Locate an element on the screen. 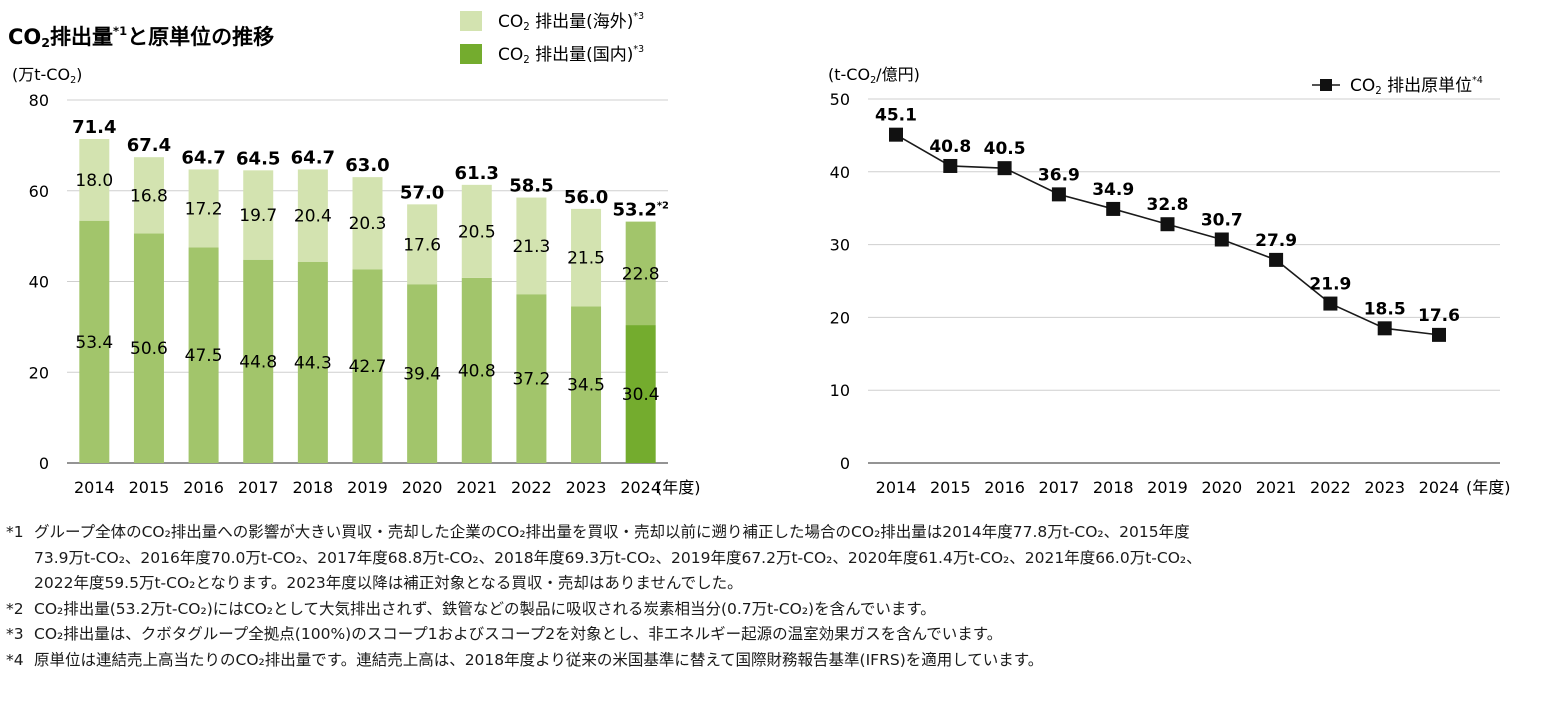 Image resolution: width=1550 pixels, height=715 pixels. total-label: 61.3 is located at coordinates (477, 173).